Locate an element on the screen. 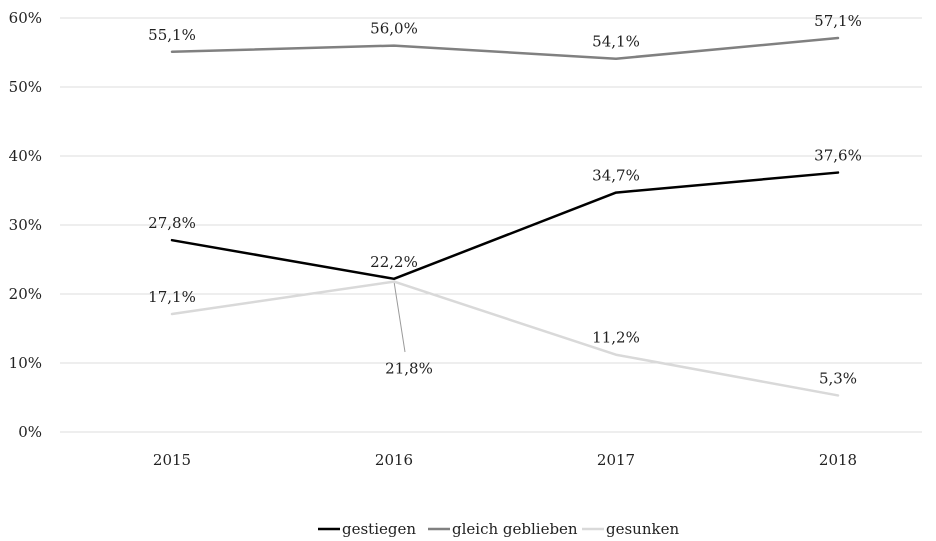  leader-lines is located at coordinates (399, 317).